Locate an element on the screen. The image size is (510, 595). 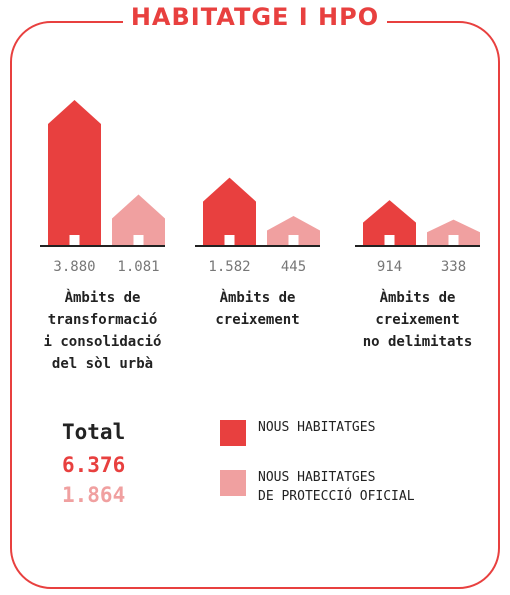
value-label: 445 is located at coordinates (293, 267).